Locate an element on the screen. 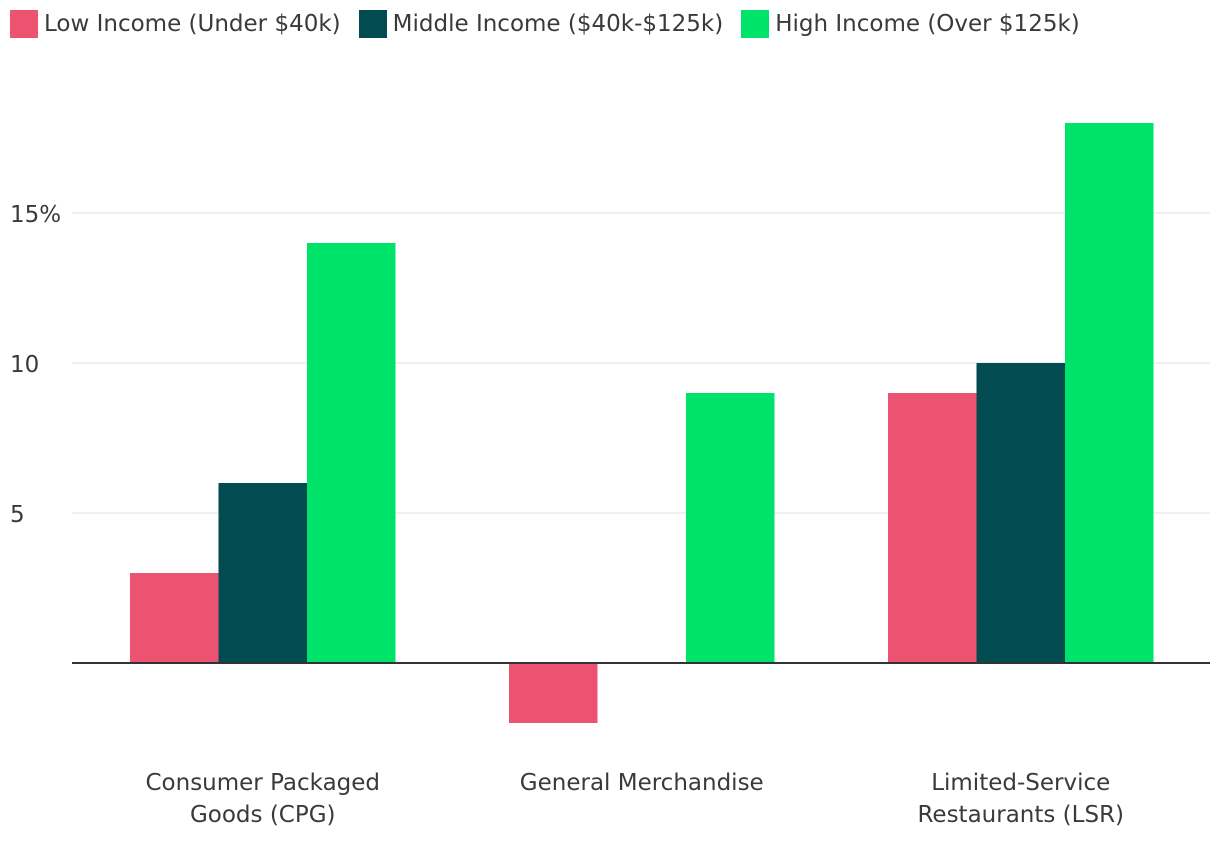 Image resolution: width=1220 pixels, height=848 pixels. legend-item: High Income (Over $125k) is located at coordinates (910, 24).